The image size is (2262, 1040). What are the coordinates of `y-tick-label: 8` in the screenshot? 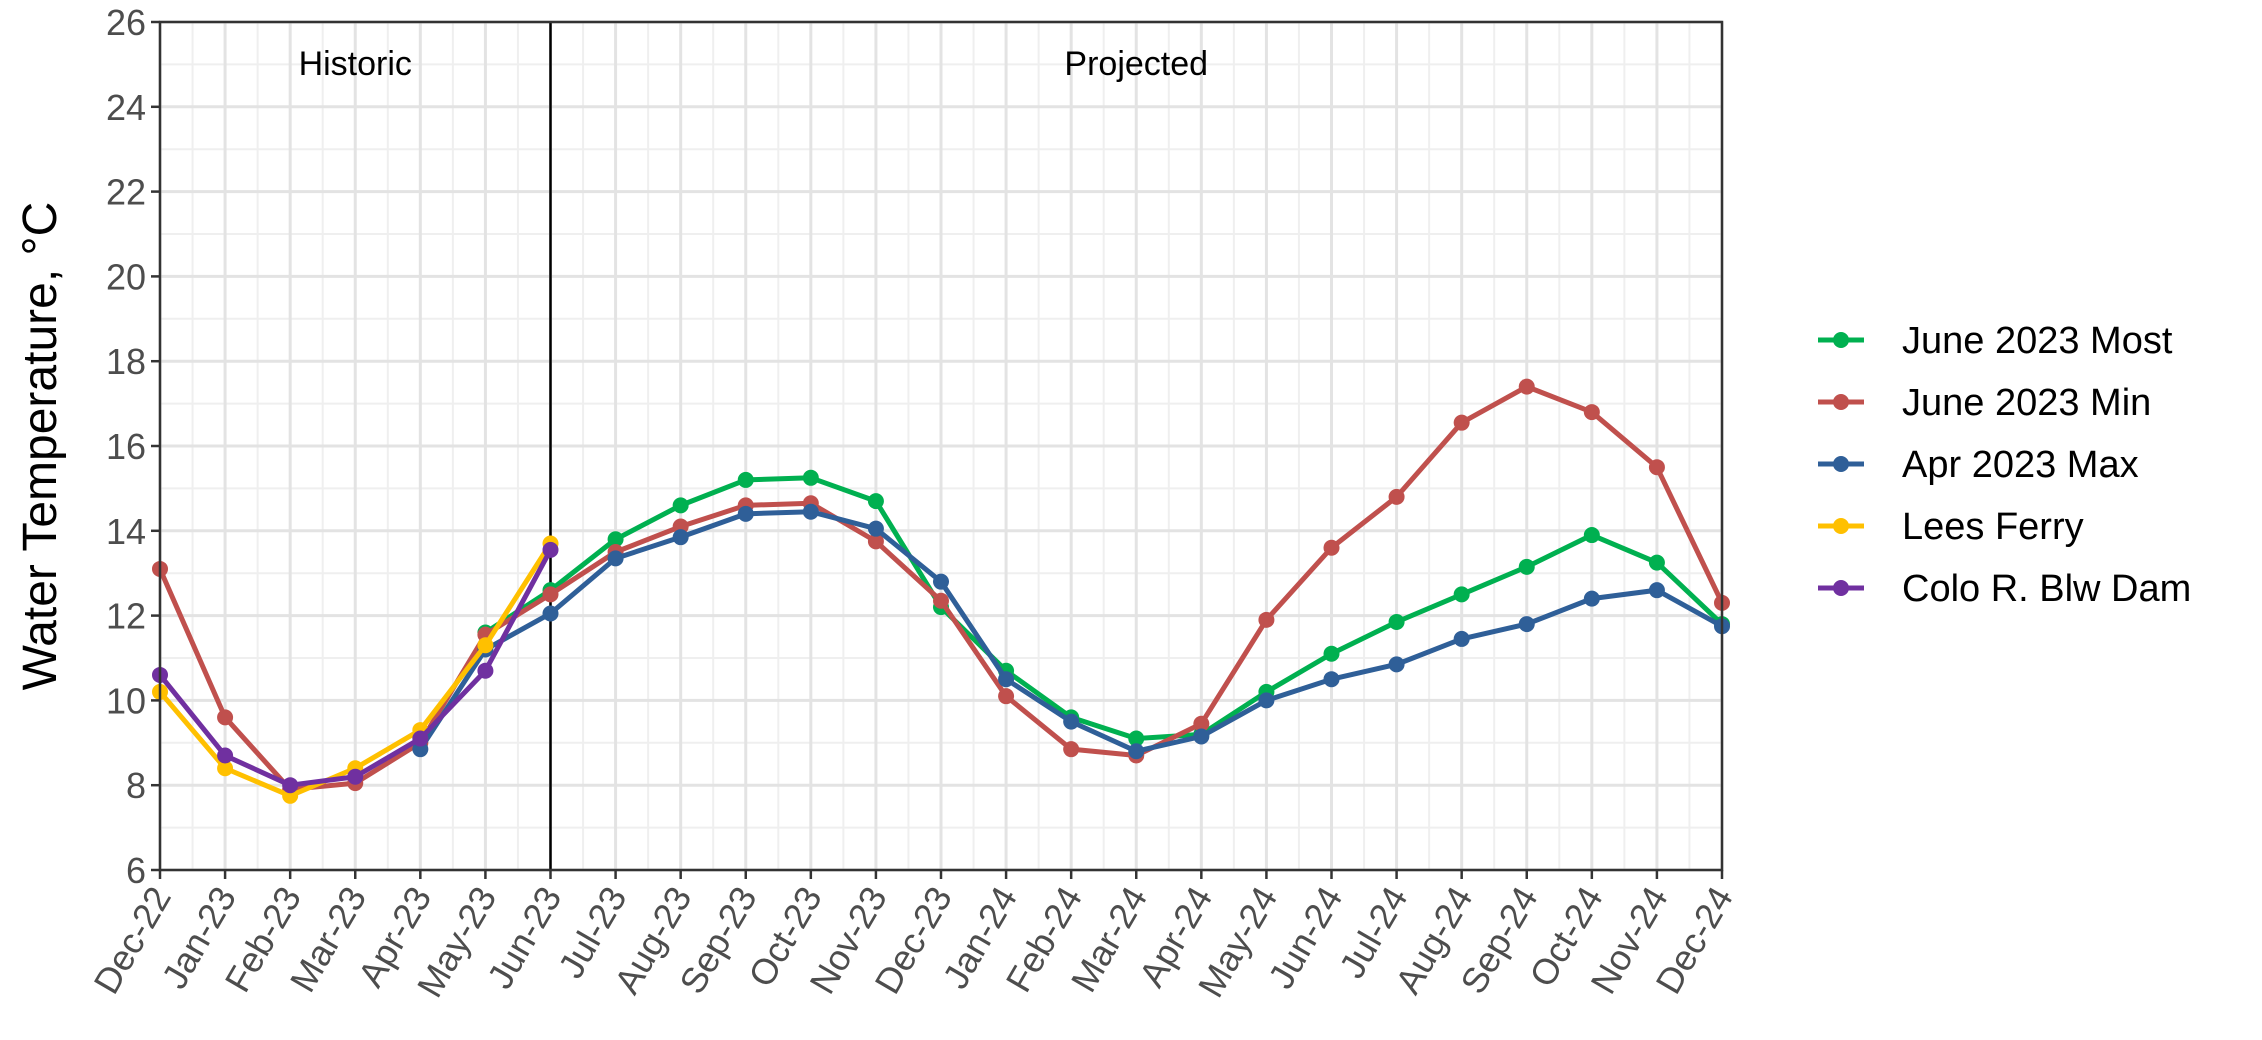 It's located at (136, 785).